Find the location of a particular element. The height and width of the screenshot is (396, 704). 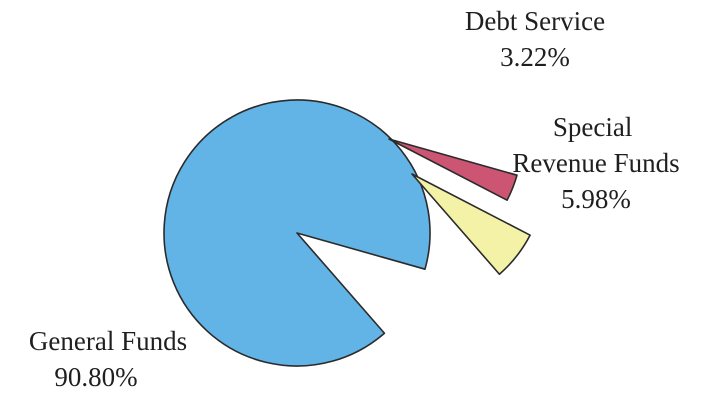

pie-slice-debt-service is located at coordinates (453, 169).